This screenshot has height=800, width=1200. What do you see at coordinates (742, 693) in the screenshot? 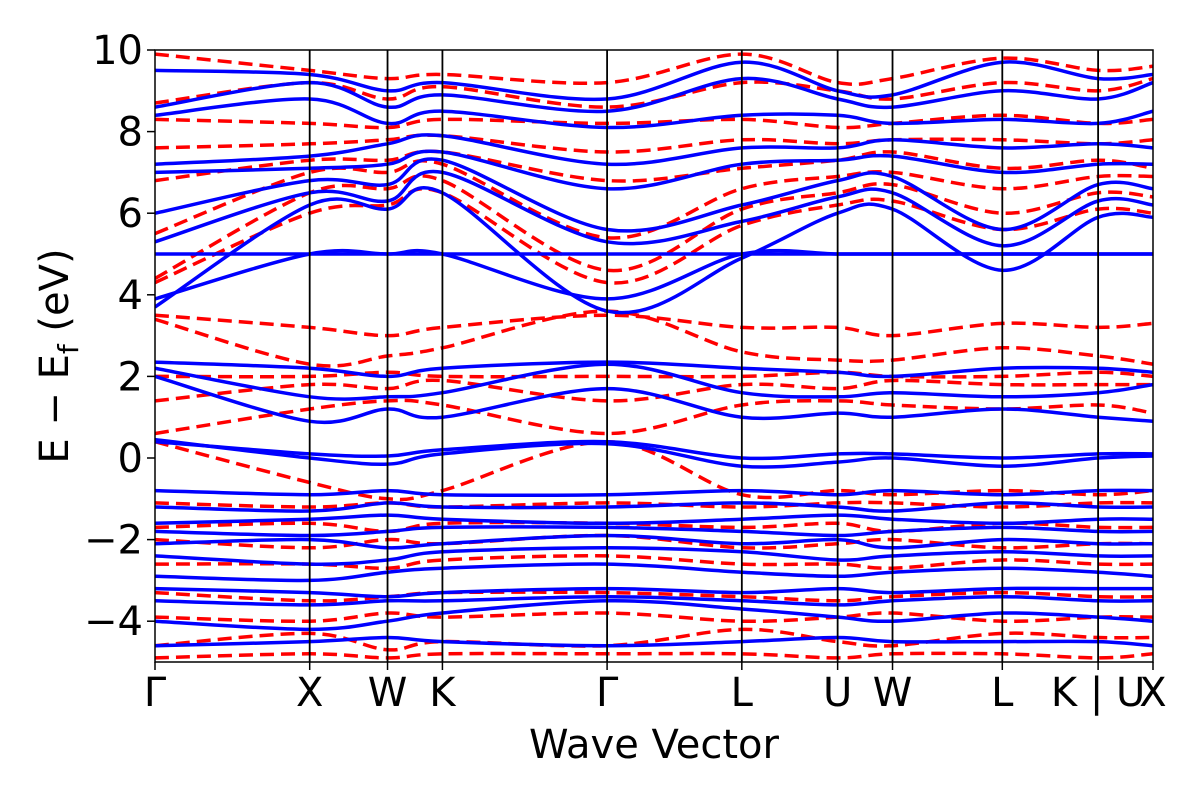
I see `x-tick-label-5: L` at bounding box center [742, 693].